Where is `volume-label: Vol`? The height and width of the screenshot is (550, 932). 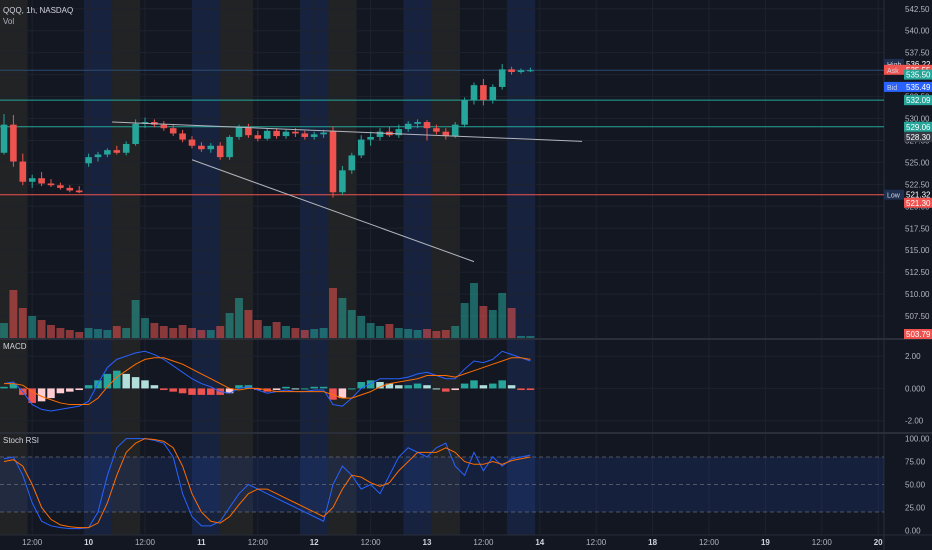
volume-label: Vol is located at coordinates (8, 21).